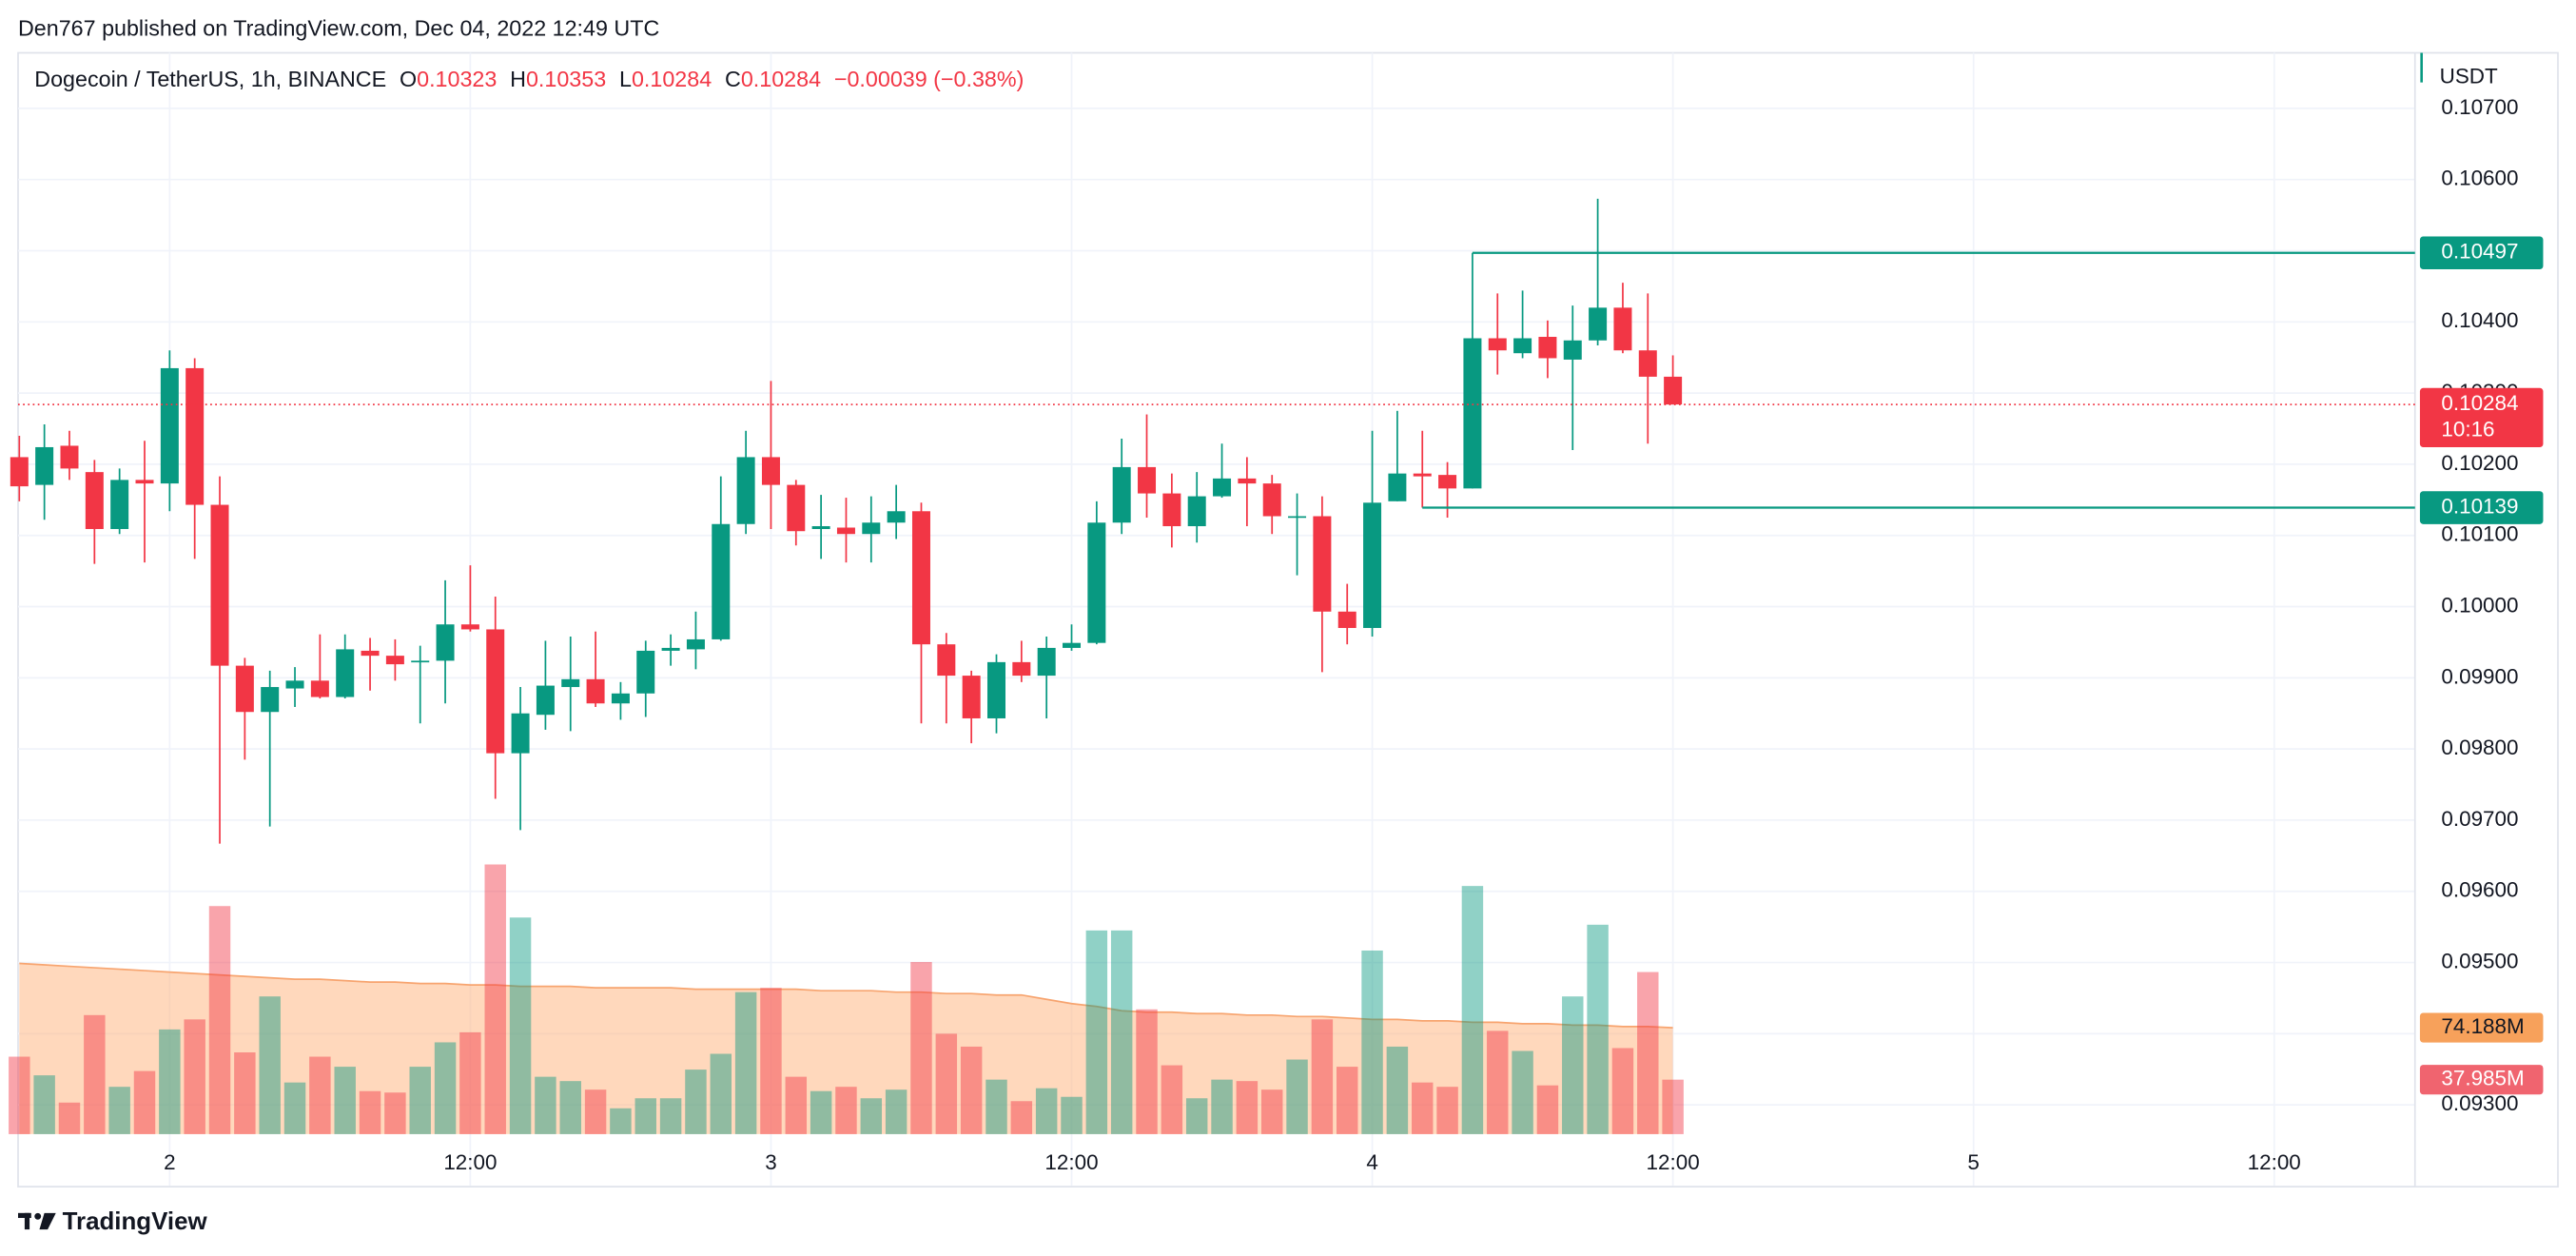  Describe the element at coordinates (2479, 819) in the screenshot. I see `y-tick-label: 0.09700` at that location.